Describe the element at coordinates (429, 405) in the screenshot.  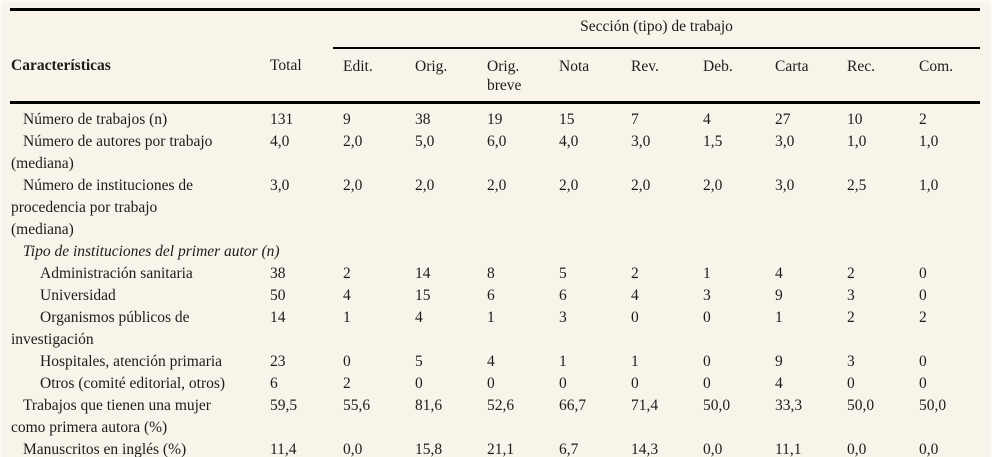
I see `cell-value: 81,6` at that location.